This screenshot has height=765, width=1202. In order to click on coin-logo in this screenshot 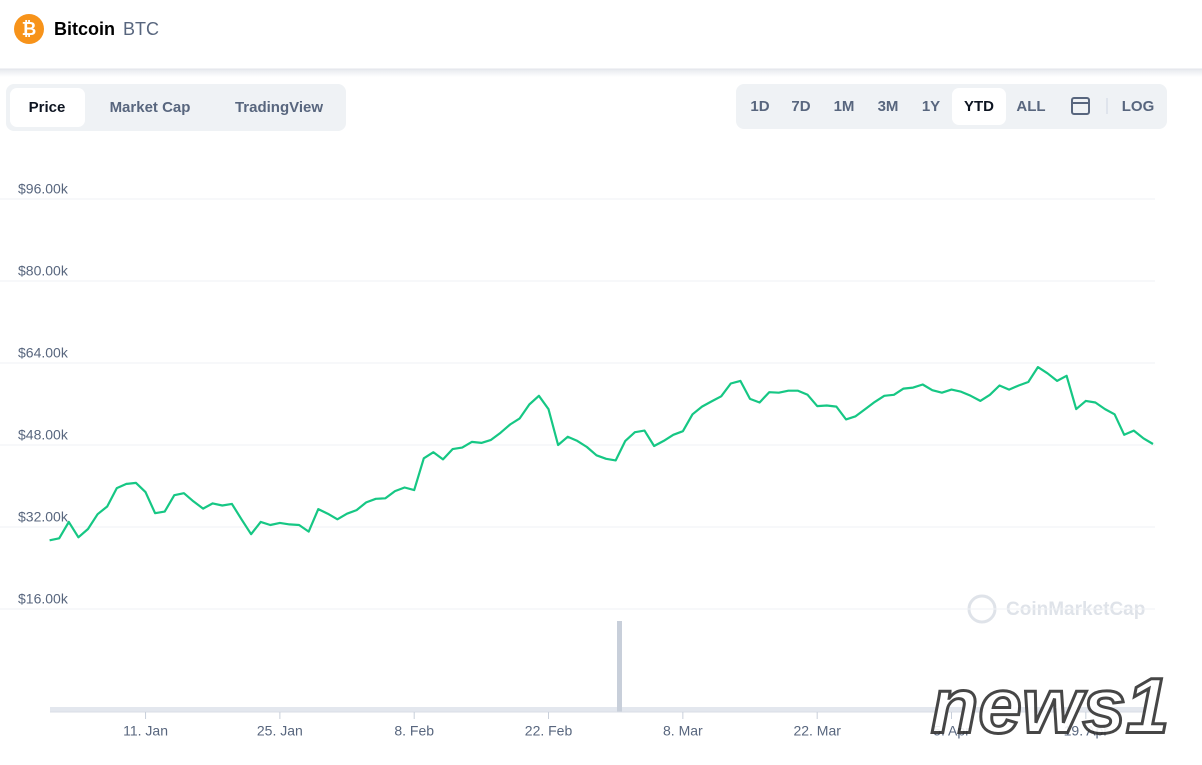, I will do `click(29, 29)`.